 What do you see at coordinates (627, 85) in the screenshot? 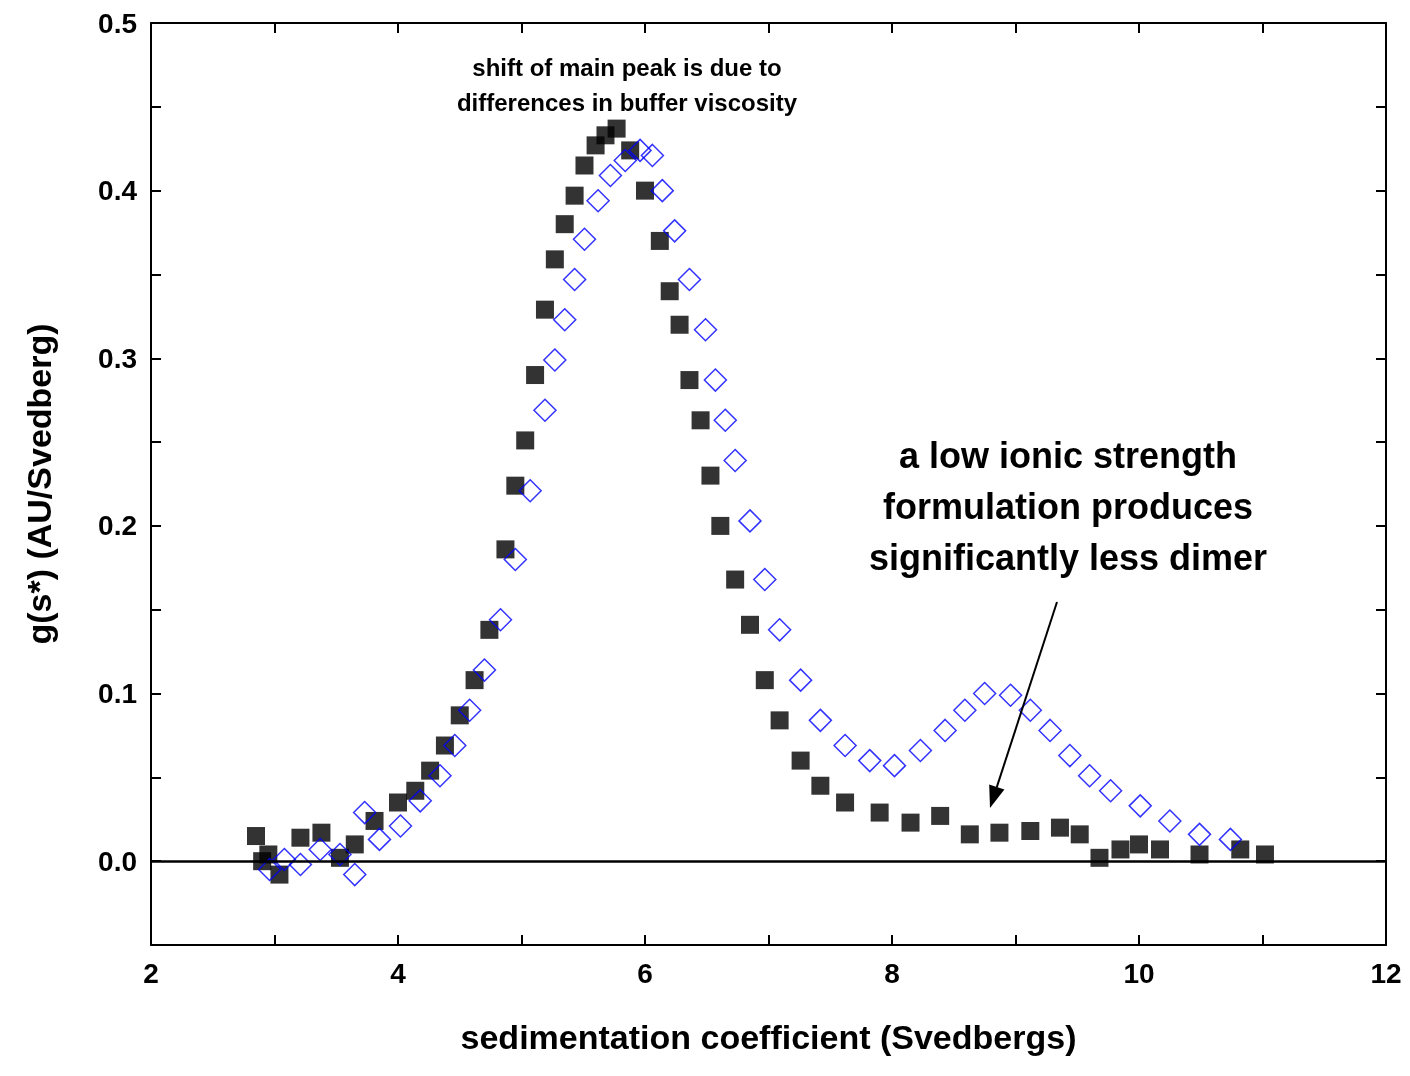
I see `annotation: shift of main peak is due to differences in buffer viscosity` at bounding box center [627, 85].